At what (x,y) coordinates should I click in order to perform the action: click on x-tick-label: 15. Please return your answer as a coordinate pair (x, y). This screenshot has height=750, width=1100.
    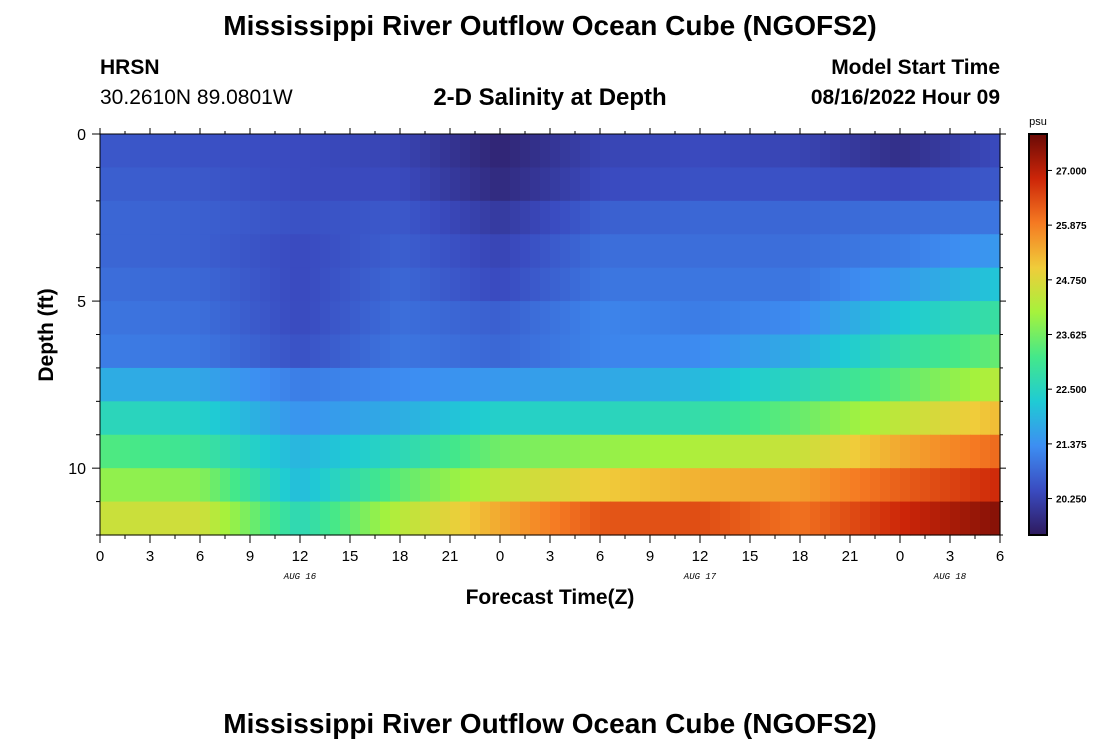
    Looking at the image, I should click on (750, 556).